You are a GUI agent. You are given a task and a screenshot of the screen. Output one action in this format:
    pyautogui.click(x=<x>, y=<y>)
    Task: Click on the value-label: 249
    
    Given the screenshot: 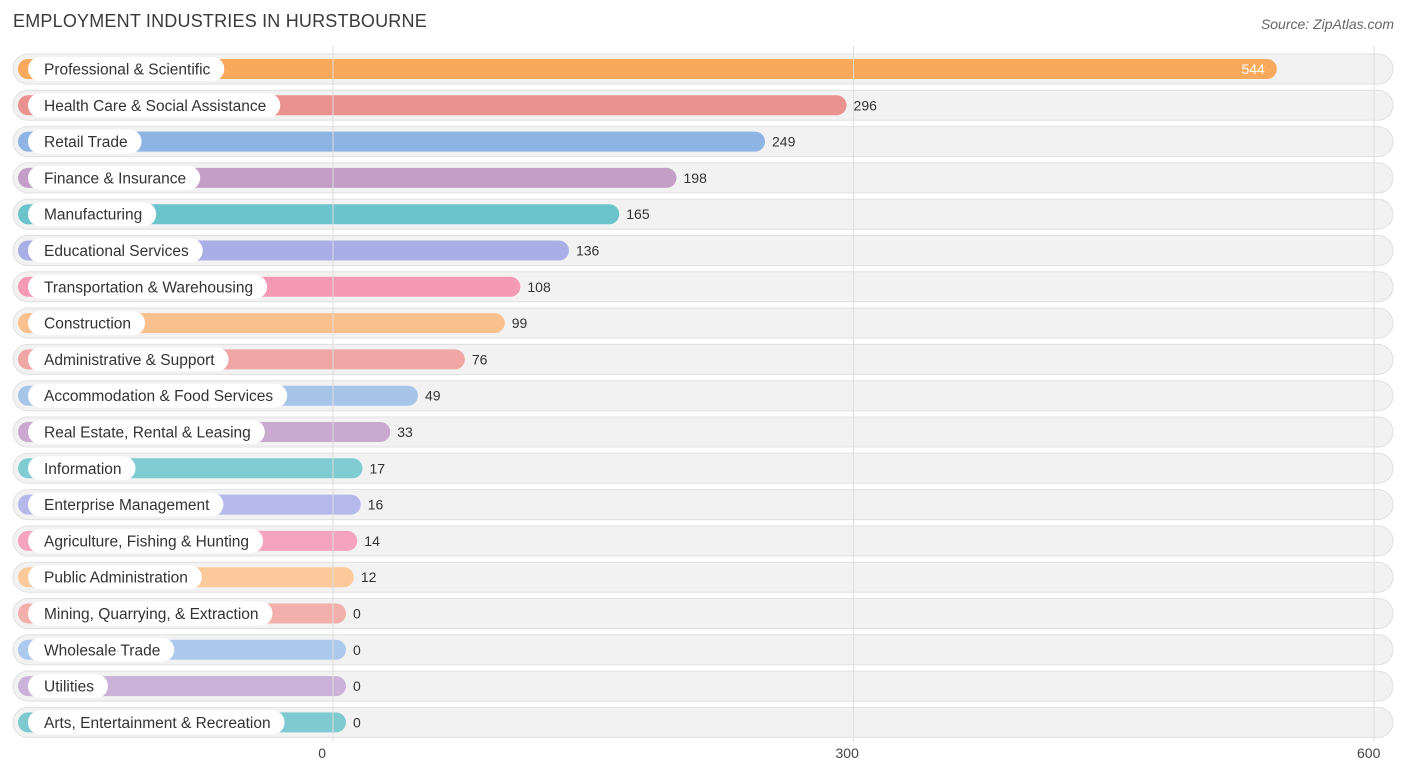 What is the action you would take?
    pyautogui.click(x=784, y=142)
    